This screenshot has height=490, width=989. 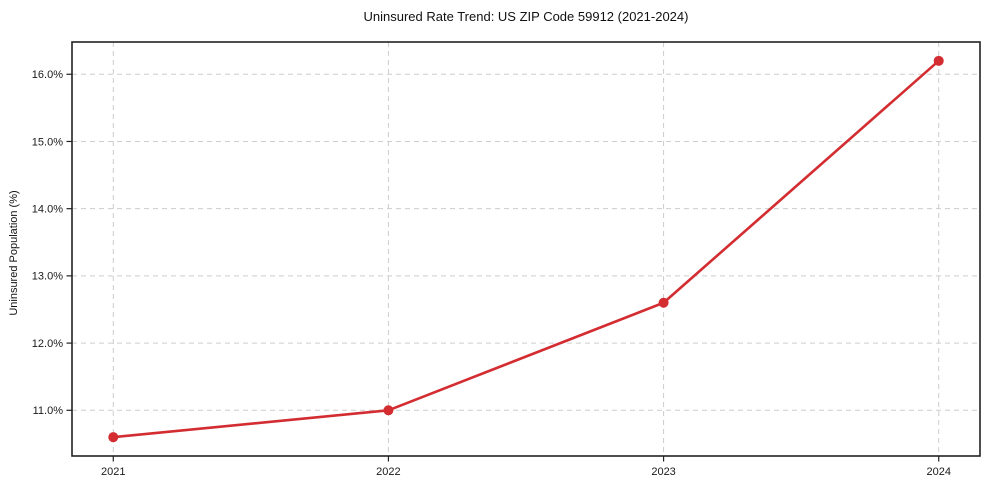 I want to click on x-tick-label: 2023, so click(x=663, y=472).